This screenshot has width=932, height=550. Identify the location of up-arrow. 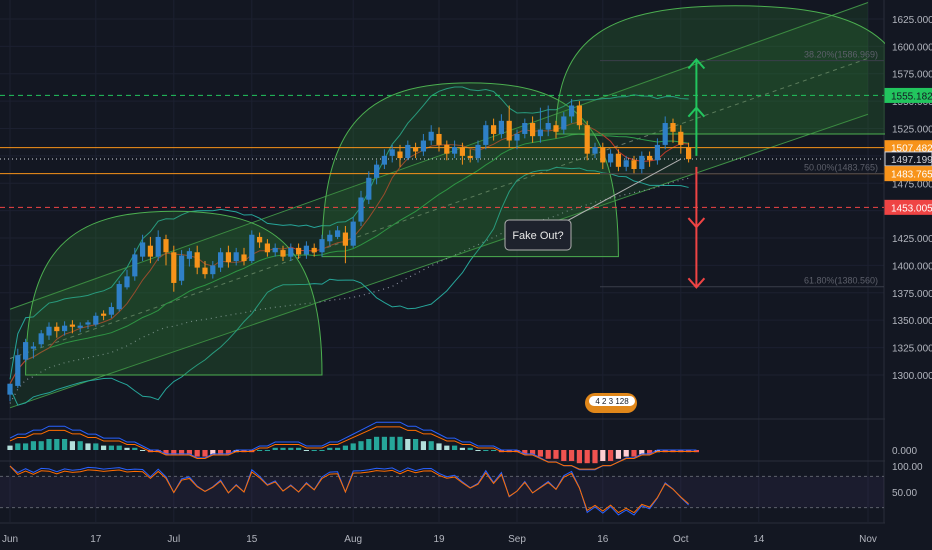
(696, 106).